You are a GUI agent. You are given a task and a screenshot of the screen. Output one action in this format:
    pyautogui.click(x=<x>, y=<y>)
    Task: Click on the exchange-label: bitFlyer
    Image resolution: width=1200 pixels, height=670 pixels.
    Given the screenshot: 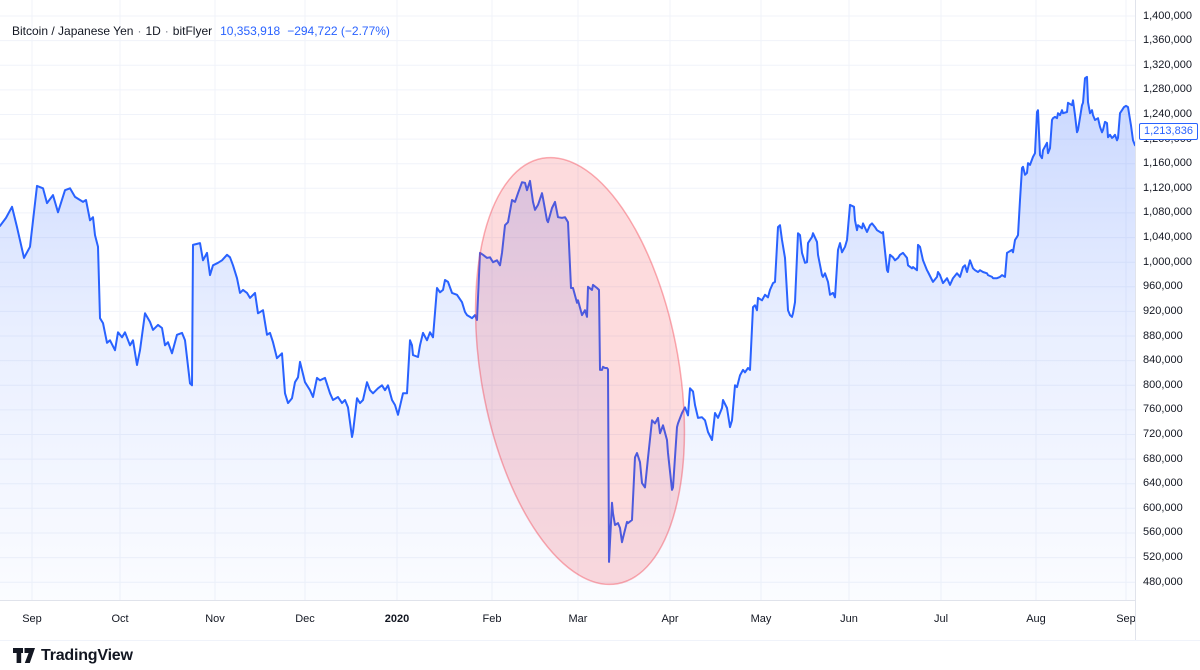 What is the action you would take?
    pyautogui.click(x=192, y=31)
    